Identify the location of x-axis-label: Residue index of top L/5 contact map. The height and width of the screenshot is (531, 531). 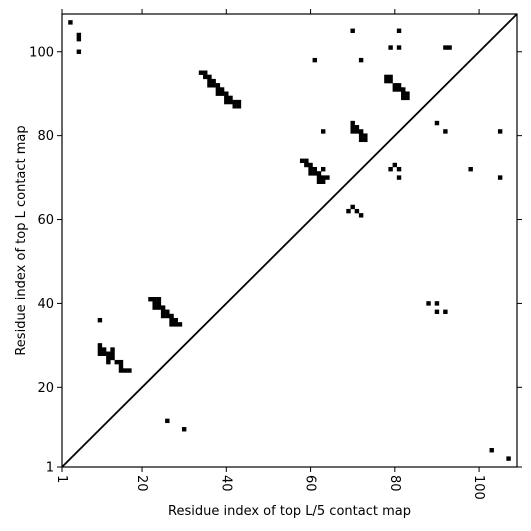
(289, 511).